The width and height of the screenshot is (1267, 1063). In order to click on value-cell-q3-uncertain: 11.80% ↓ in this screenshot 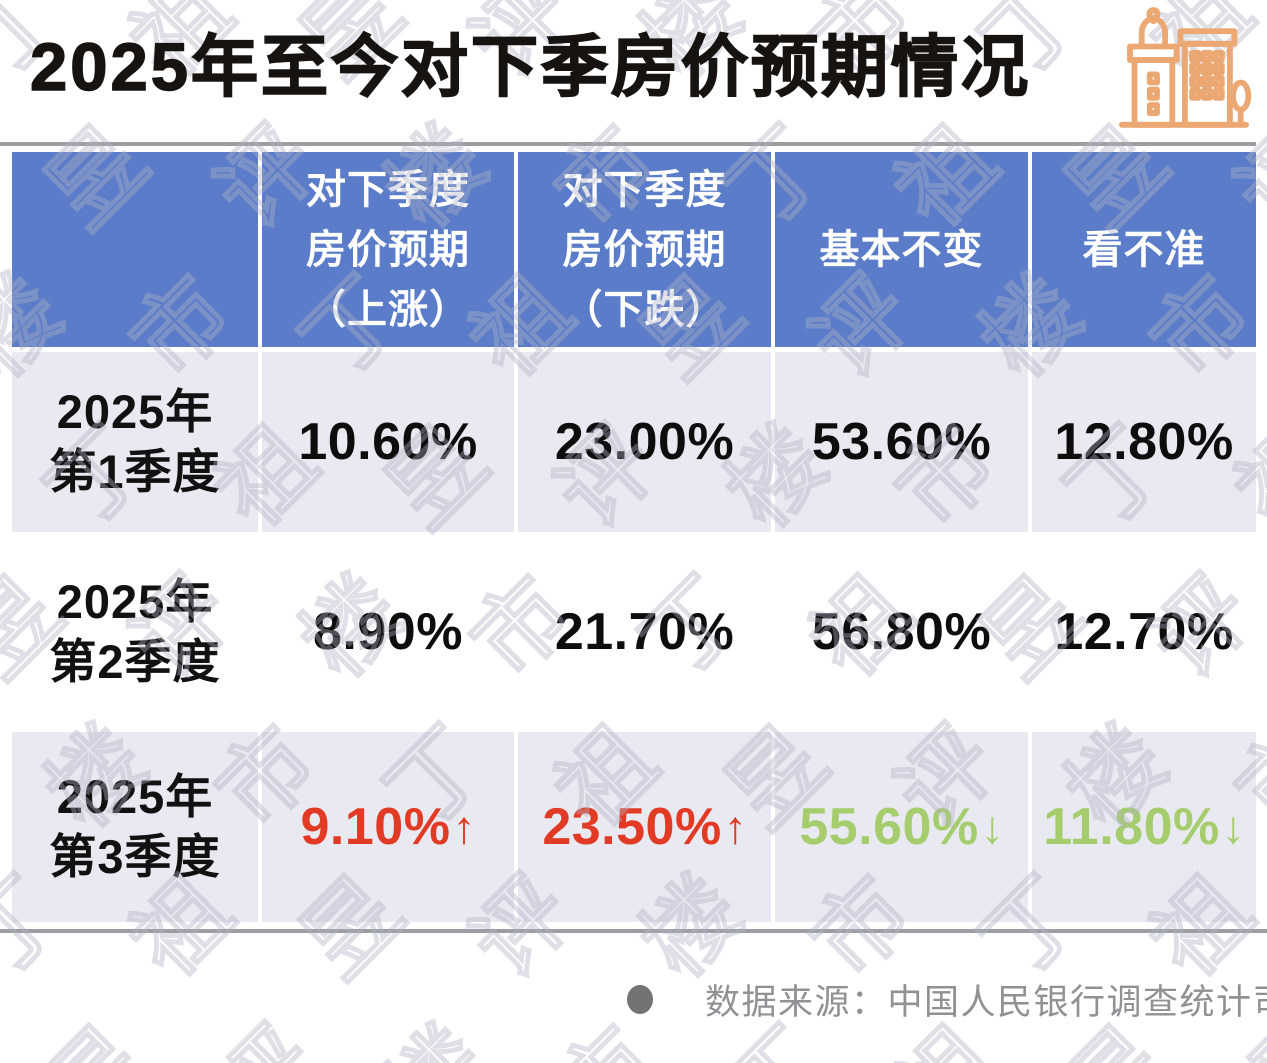, I will do `click(1144, 827)`.